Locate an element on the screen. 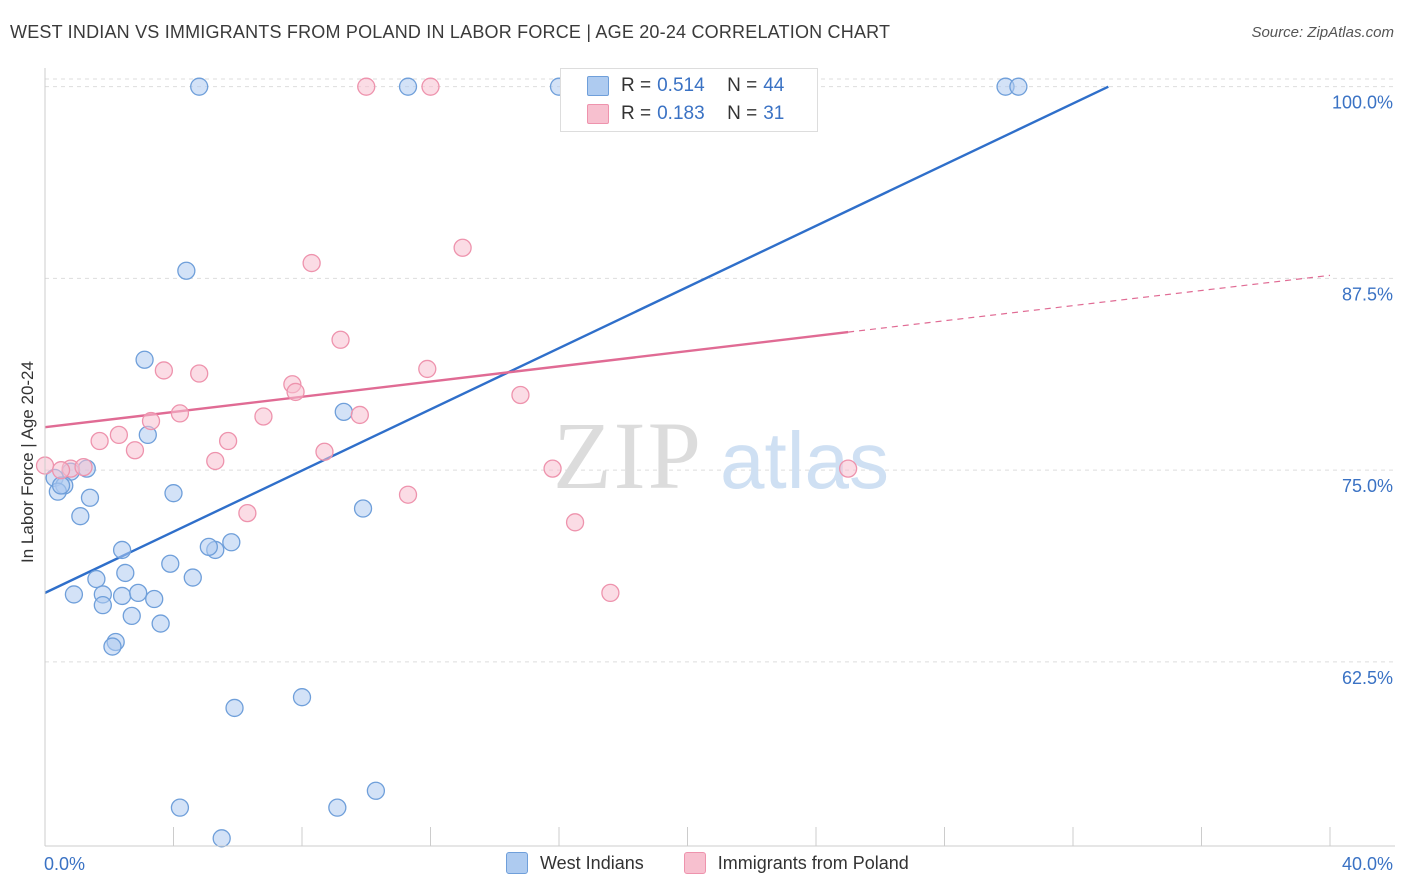 Image resolution: width=1406 pixels, height=892 pixels. series-legend: West Indians Immigrants from Poland is located at coordinates (727, 863).